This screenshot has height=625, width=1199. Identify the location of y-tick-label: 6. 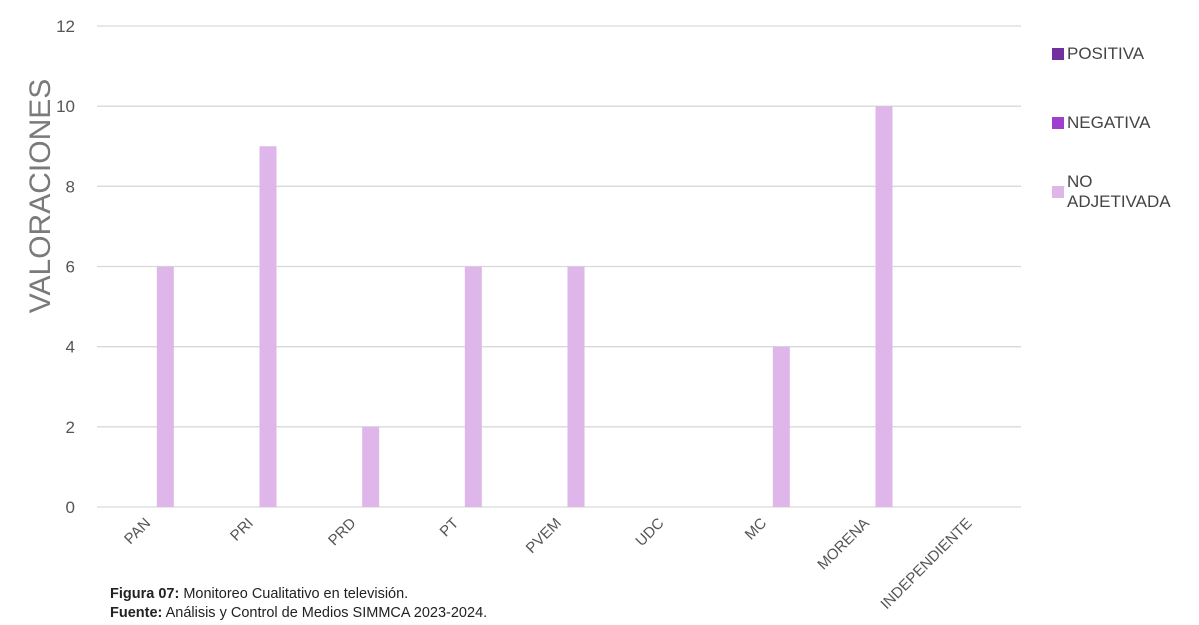
(70, 267).